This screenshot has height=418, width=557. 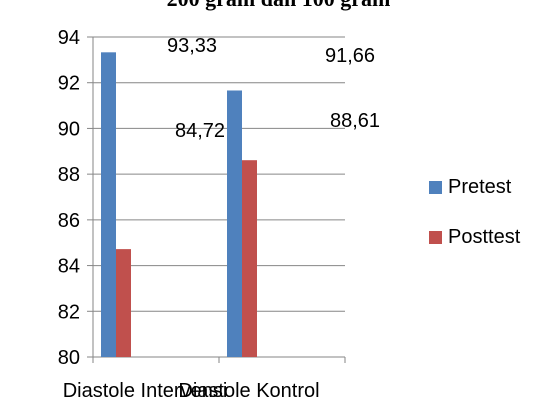 I want to click on legend-swatch-pretest, so click(x=435, y=187).